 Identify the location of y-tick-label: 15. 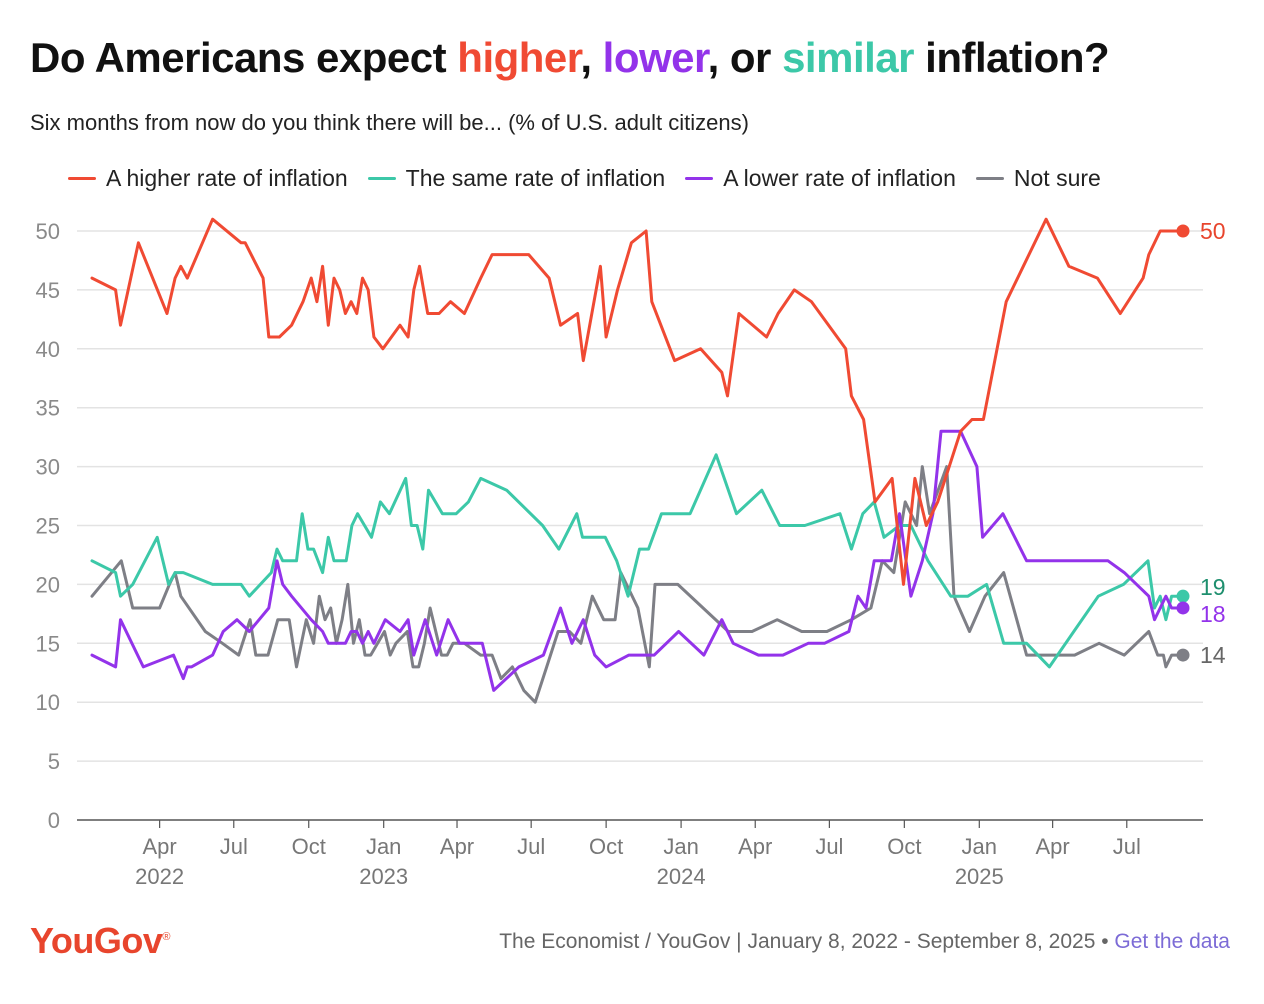
(48, 643).